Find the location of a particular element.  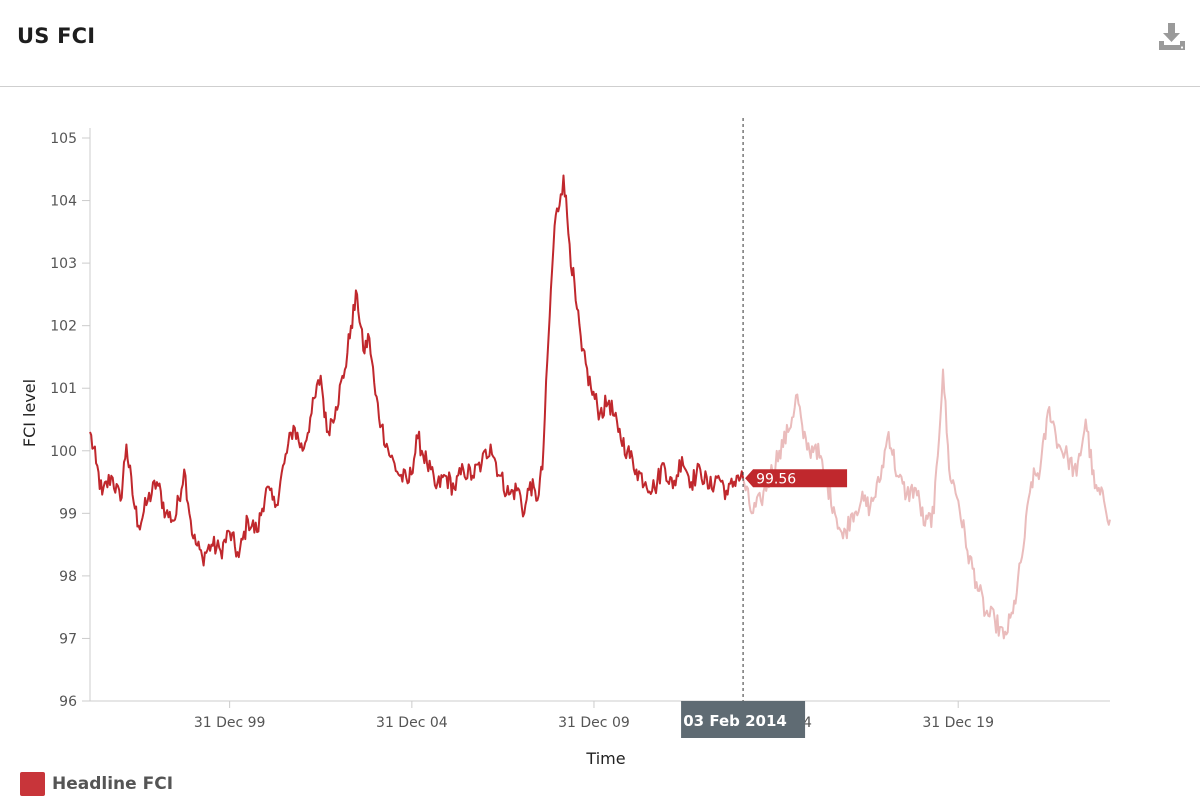

x-axis-title: Time is located at coordinates (605, 757).